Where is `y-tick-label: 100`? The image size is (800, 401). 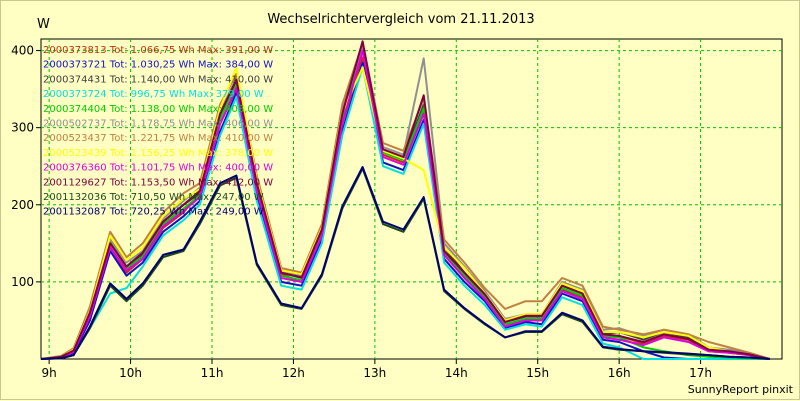 y-tick-label: 100 is located at coordinates (22, 282).